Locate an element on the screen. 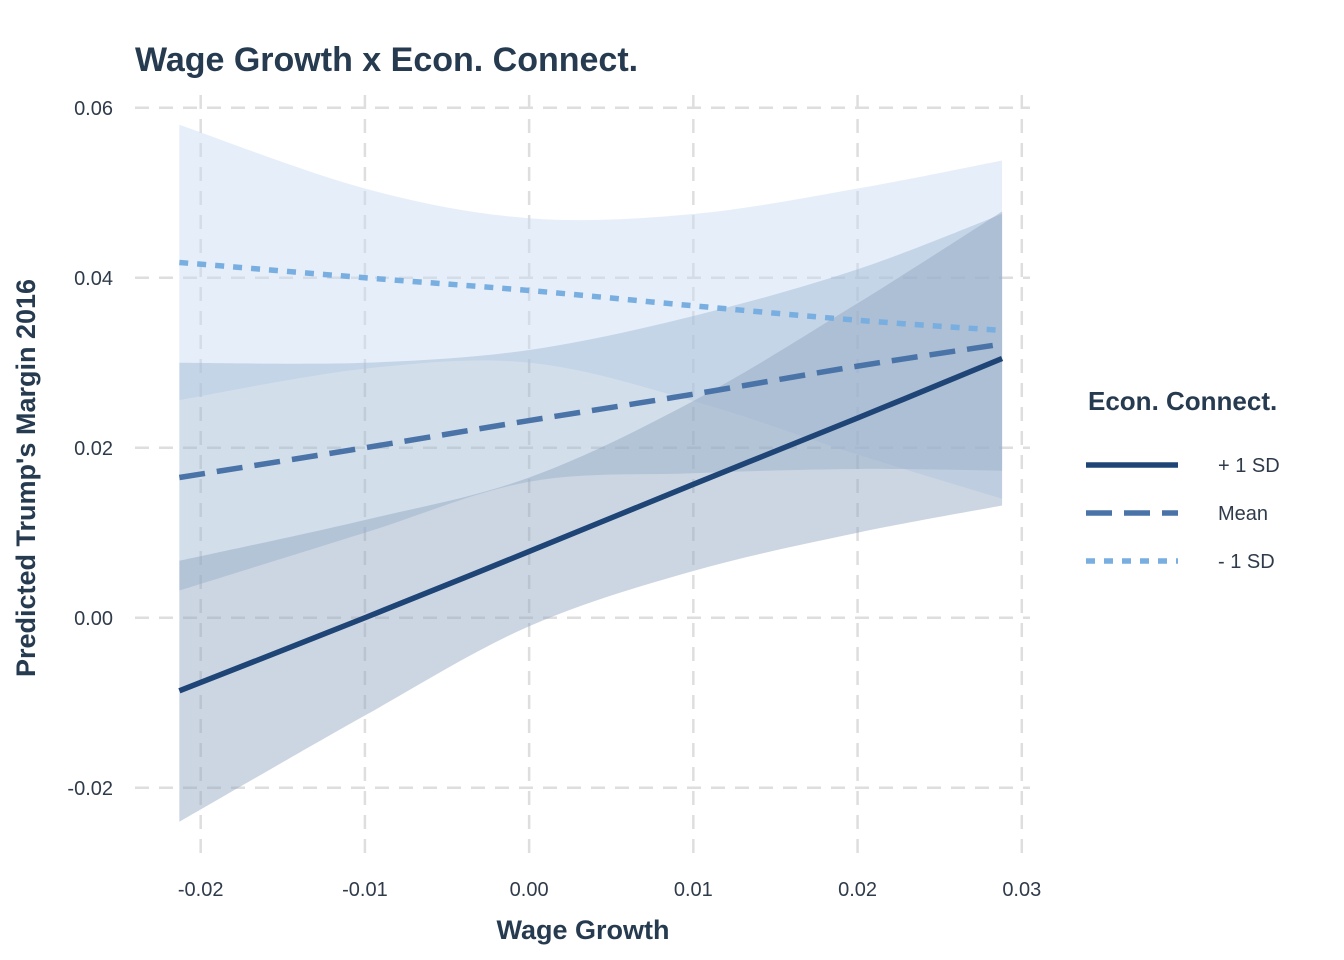  x-tick-label: 0.00 is located at coordinates (529, 890).